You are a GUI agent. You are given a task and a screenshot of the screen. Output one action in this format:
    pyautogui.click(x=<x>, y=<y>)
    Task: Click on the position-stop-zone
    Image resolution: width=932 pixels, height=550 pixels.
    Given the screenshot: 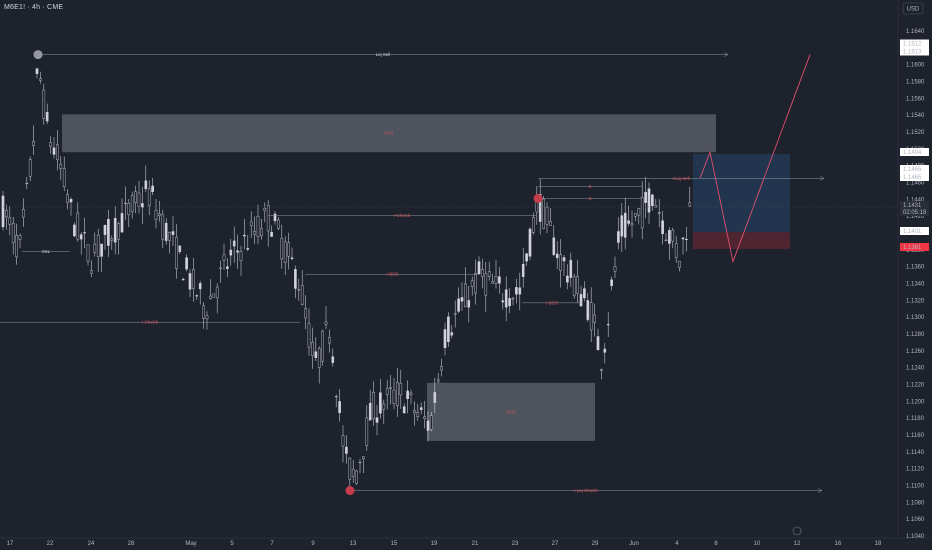 What is the action you would take?
    pyautogui.click(x=741, y=240)
    